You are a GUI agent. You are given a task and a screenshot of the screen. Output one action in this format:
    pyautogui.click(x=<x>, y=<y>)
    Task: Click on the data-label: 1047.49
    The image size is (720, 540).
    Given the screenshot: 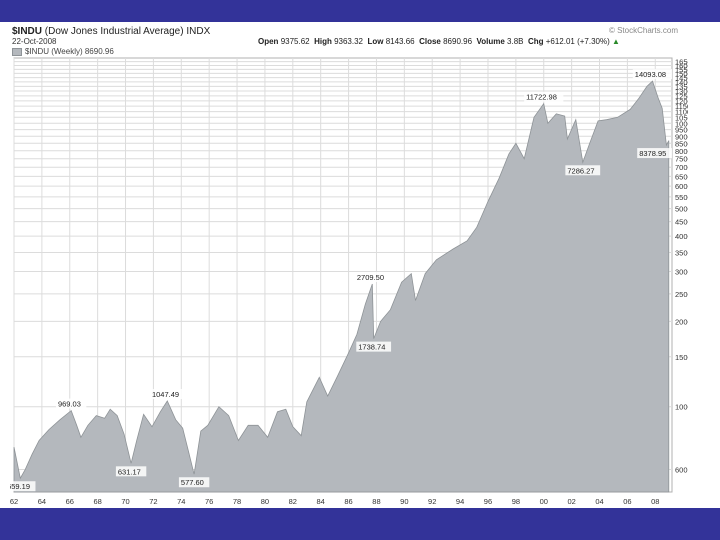 What is the action you would take?
    pyautogui.click(x=165, y=394)
    